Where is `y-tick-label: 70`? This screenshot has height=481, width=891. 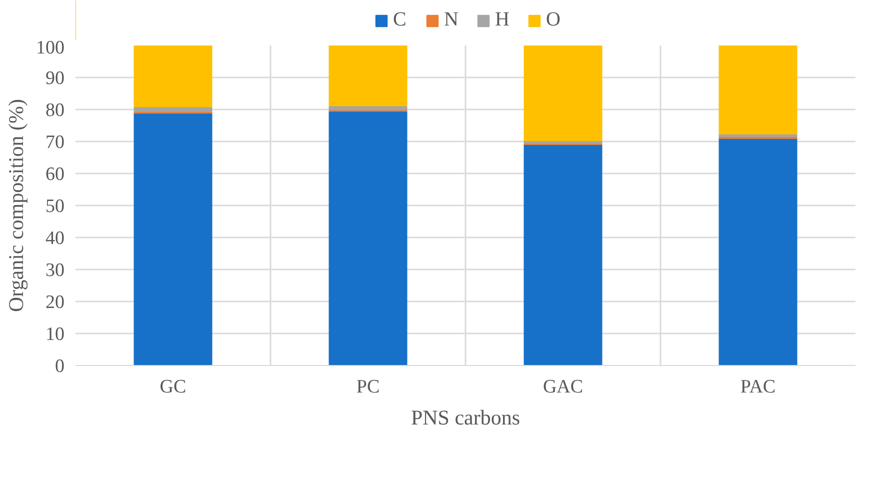 y-tick-label: 70 is located at coordinates (55, 142).